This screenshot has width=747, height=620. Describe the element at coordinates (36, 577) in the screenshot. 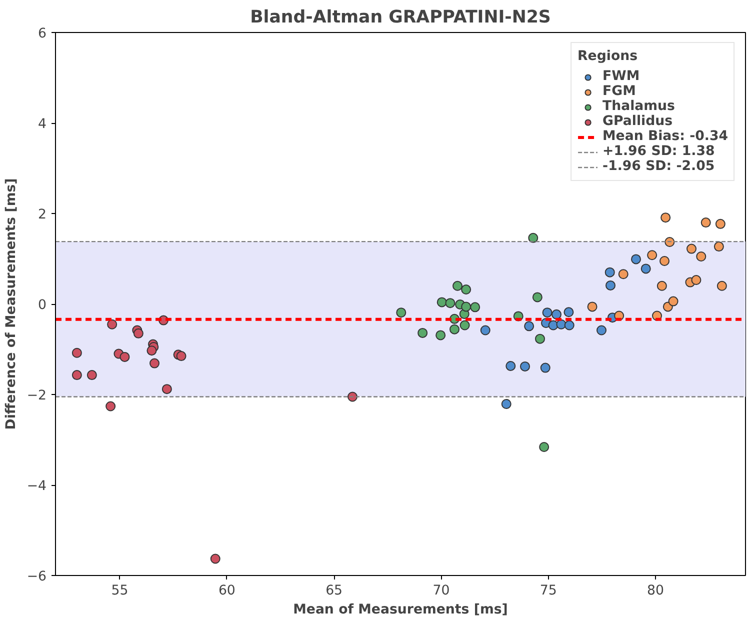

I see `y-tick-label: −6` at that location.